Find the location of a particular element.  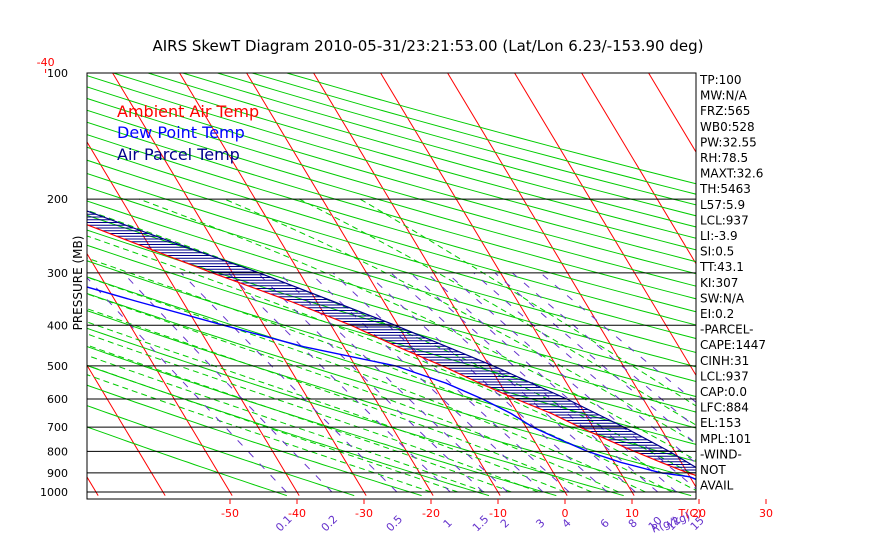

pressure-tick-label: 600 is located at coordinates (57, 399).